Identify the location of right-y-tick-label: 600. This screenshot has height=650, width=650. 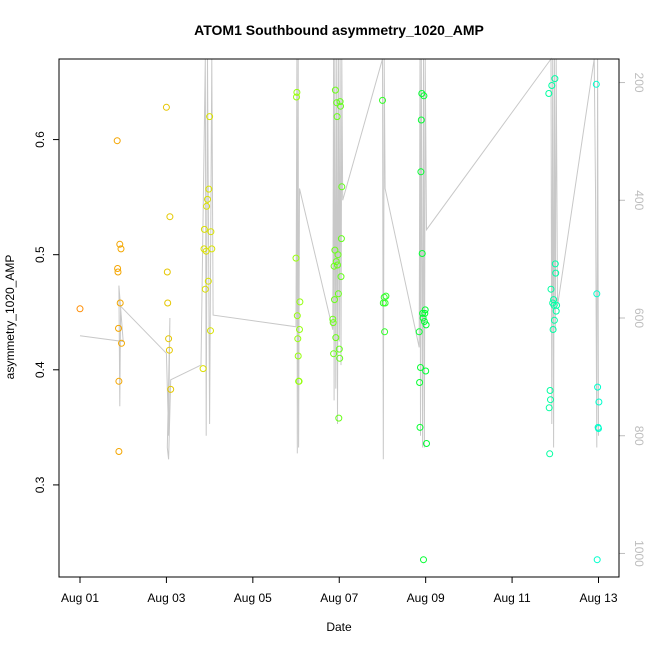
(639, 318).